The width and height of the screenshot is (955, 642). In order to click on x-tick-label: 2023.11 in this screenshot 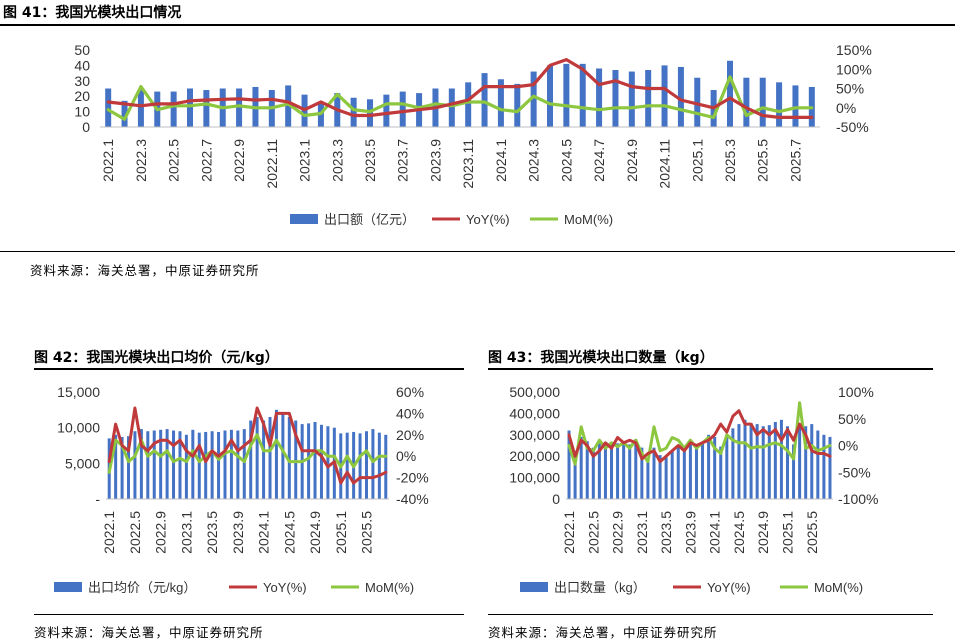, I will do `click(468, 164)`.